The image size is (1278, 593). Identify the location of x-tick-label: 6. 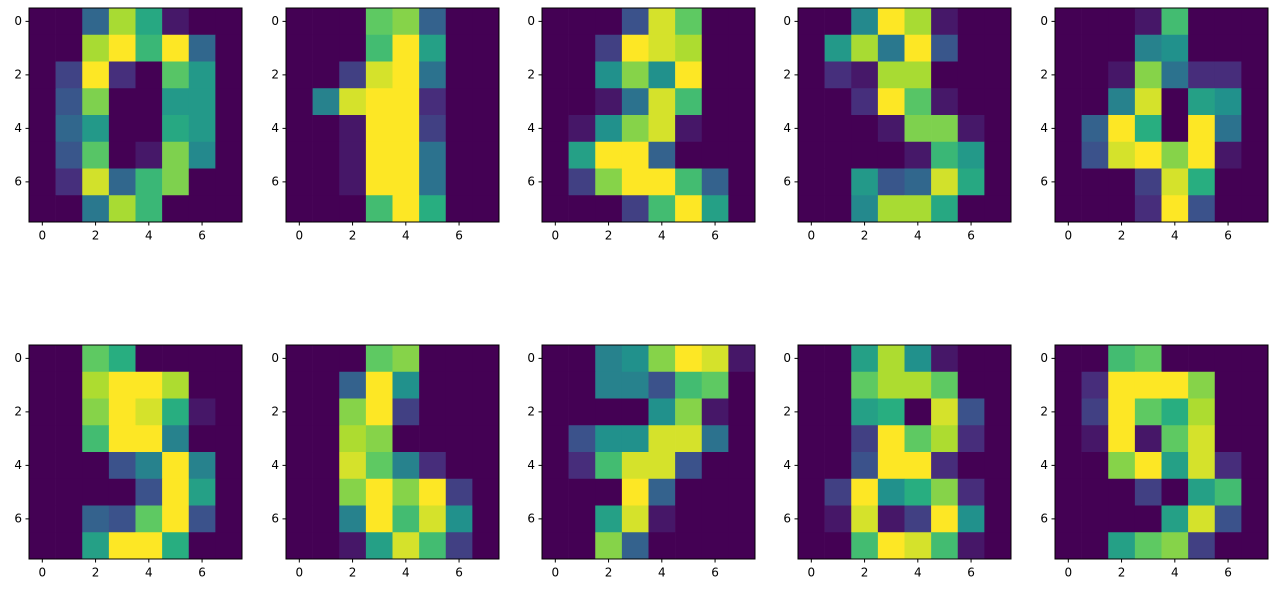
(202, 236).